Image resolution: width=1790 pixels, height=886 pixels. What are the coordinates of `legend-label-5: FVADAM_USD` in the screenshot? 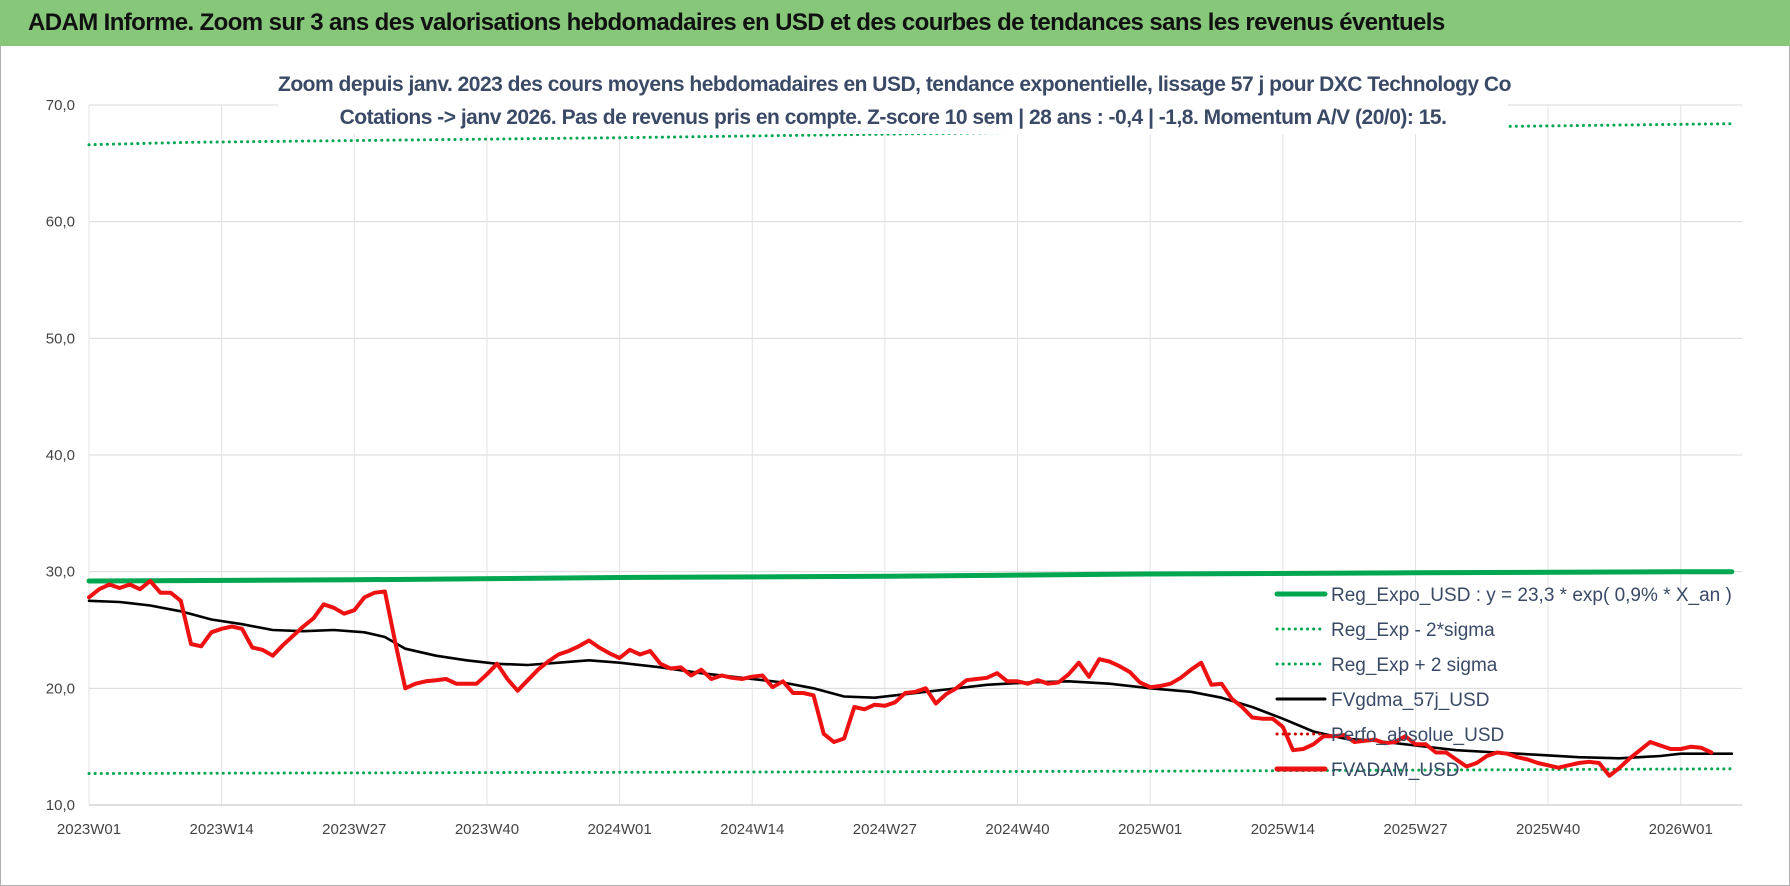 It's located at (1395, 770).